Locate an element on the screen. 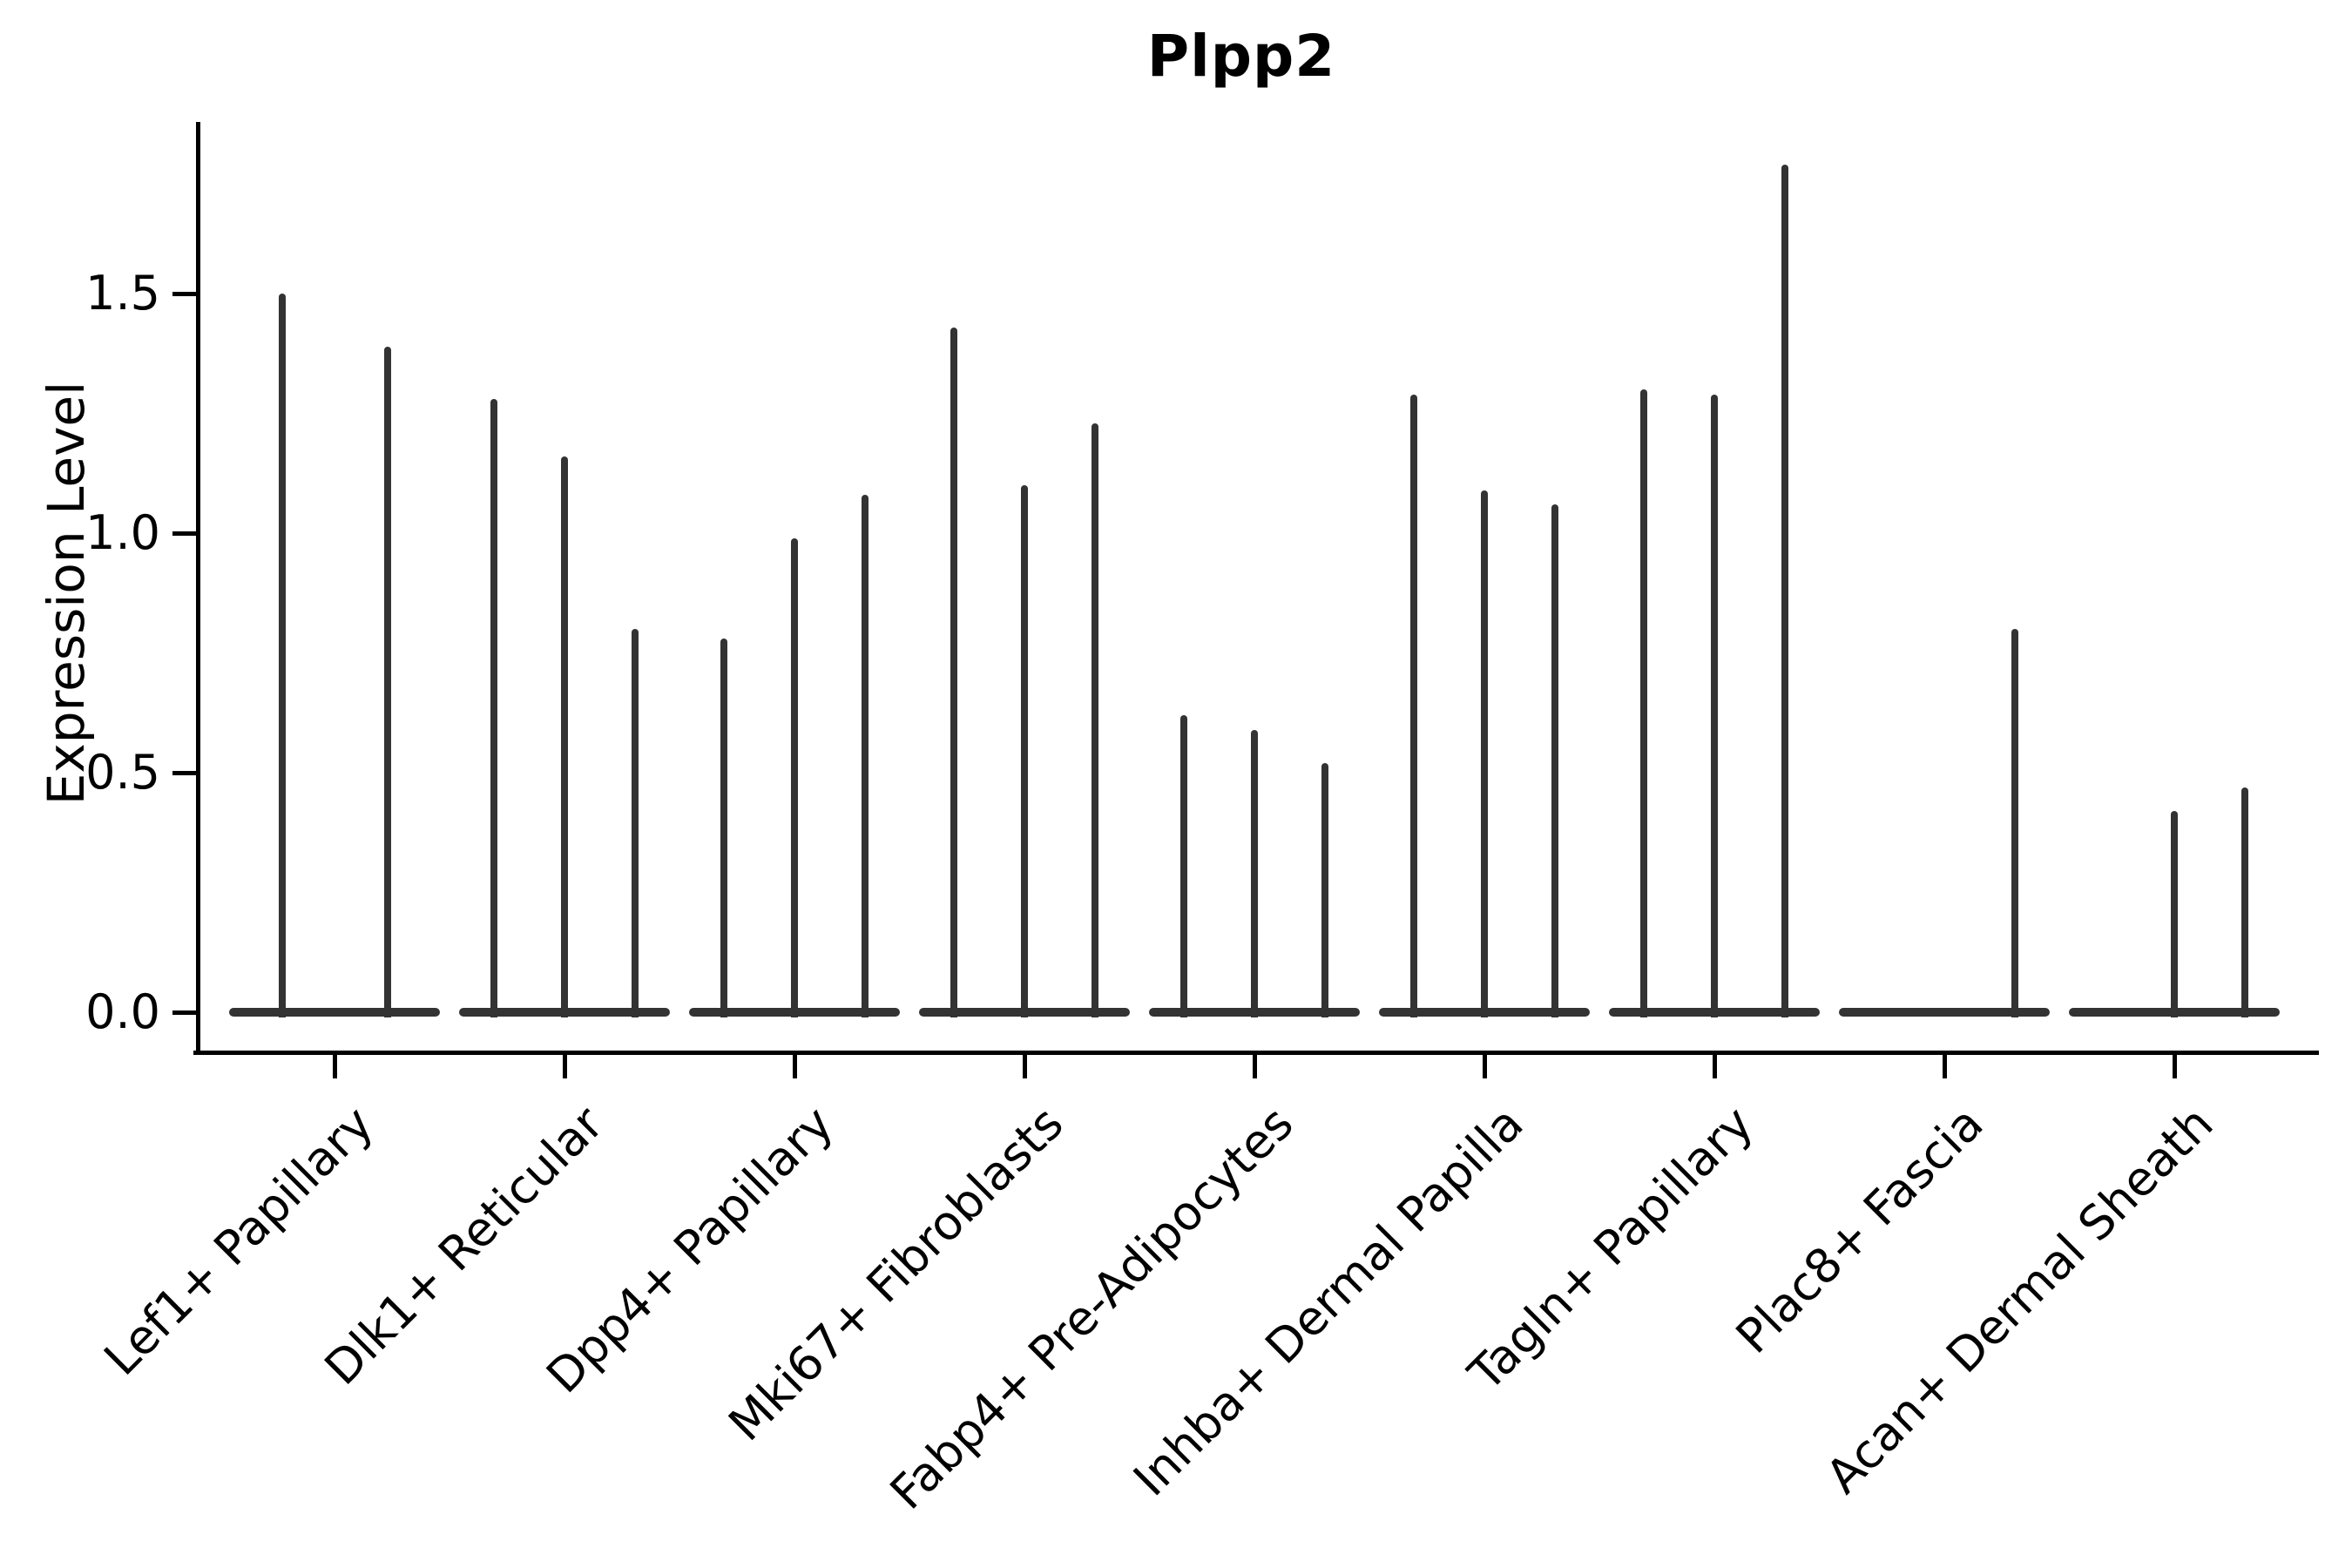 The width and height of the screenshot is (2352, 1568). x-tick-label: Fabp4+ Pre-Adipocytes is located at coordinates (1091, 1308).